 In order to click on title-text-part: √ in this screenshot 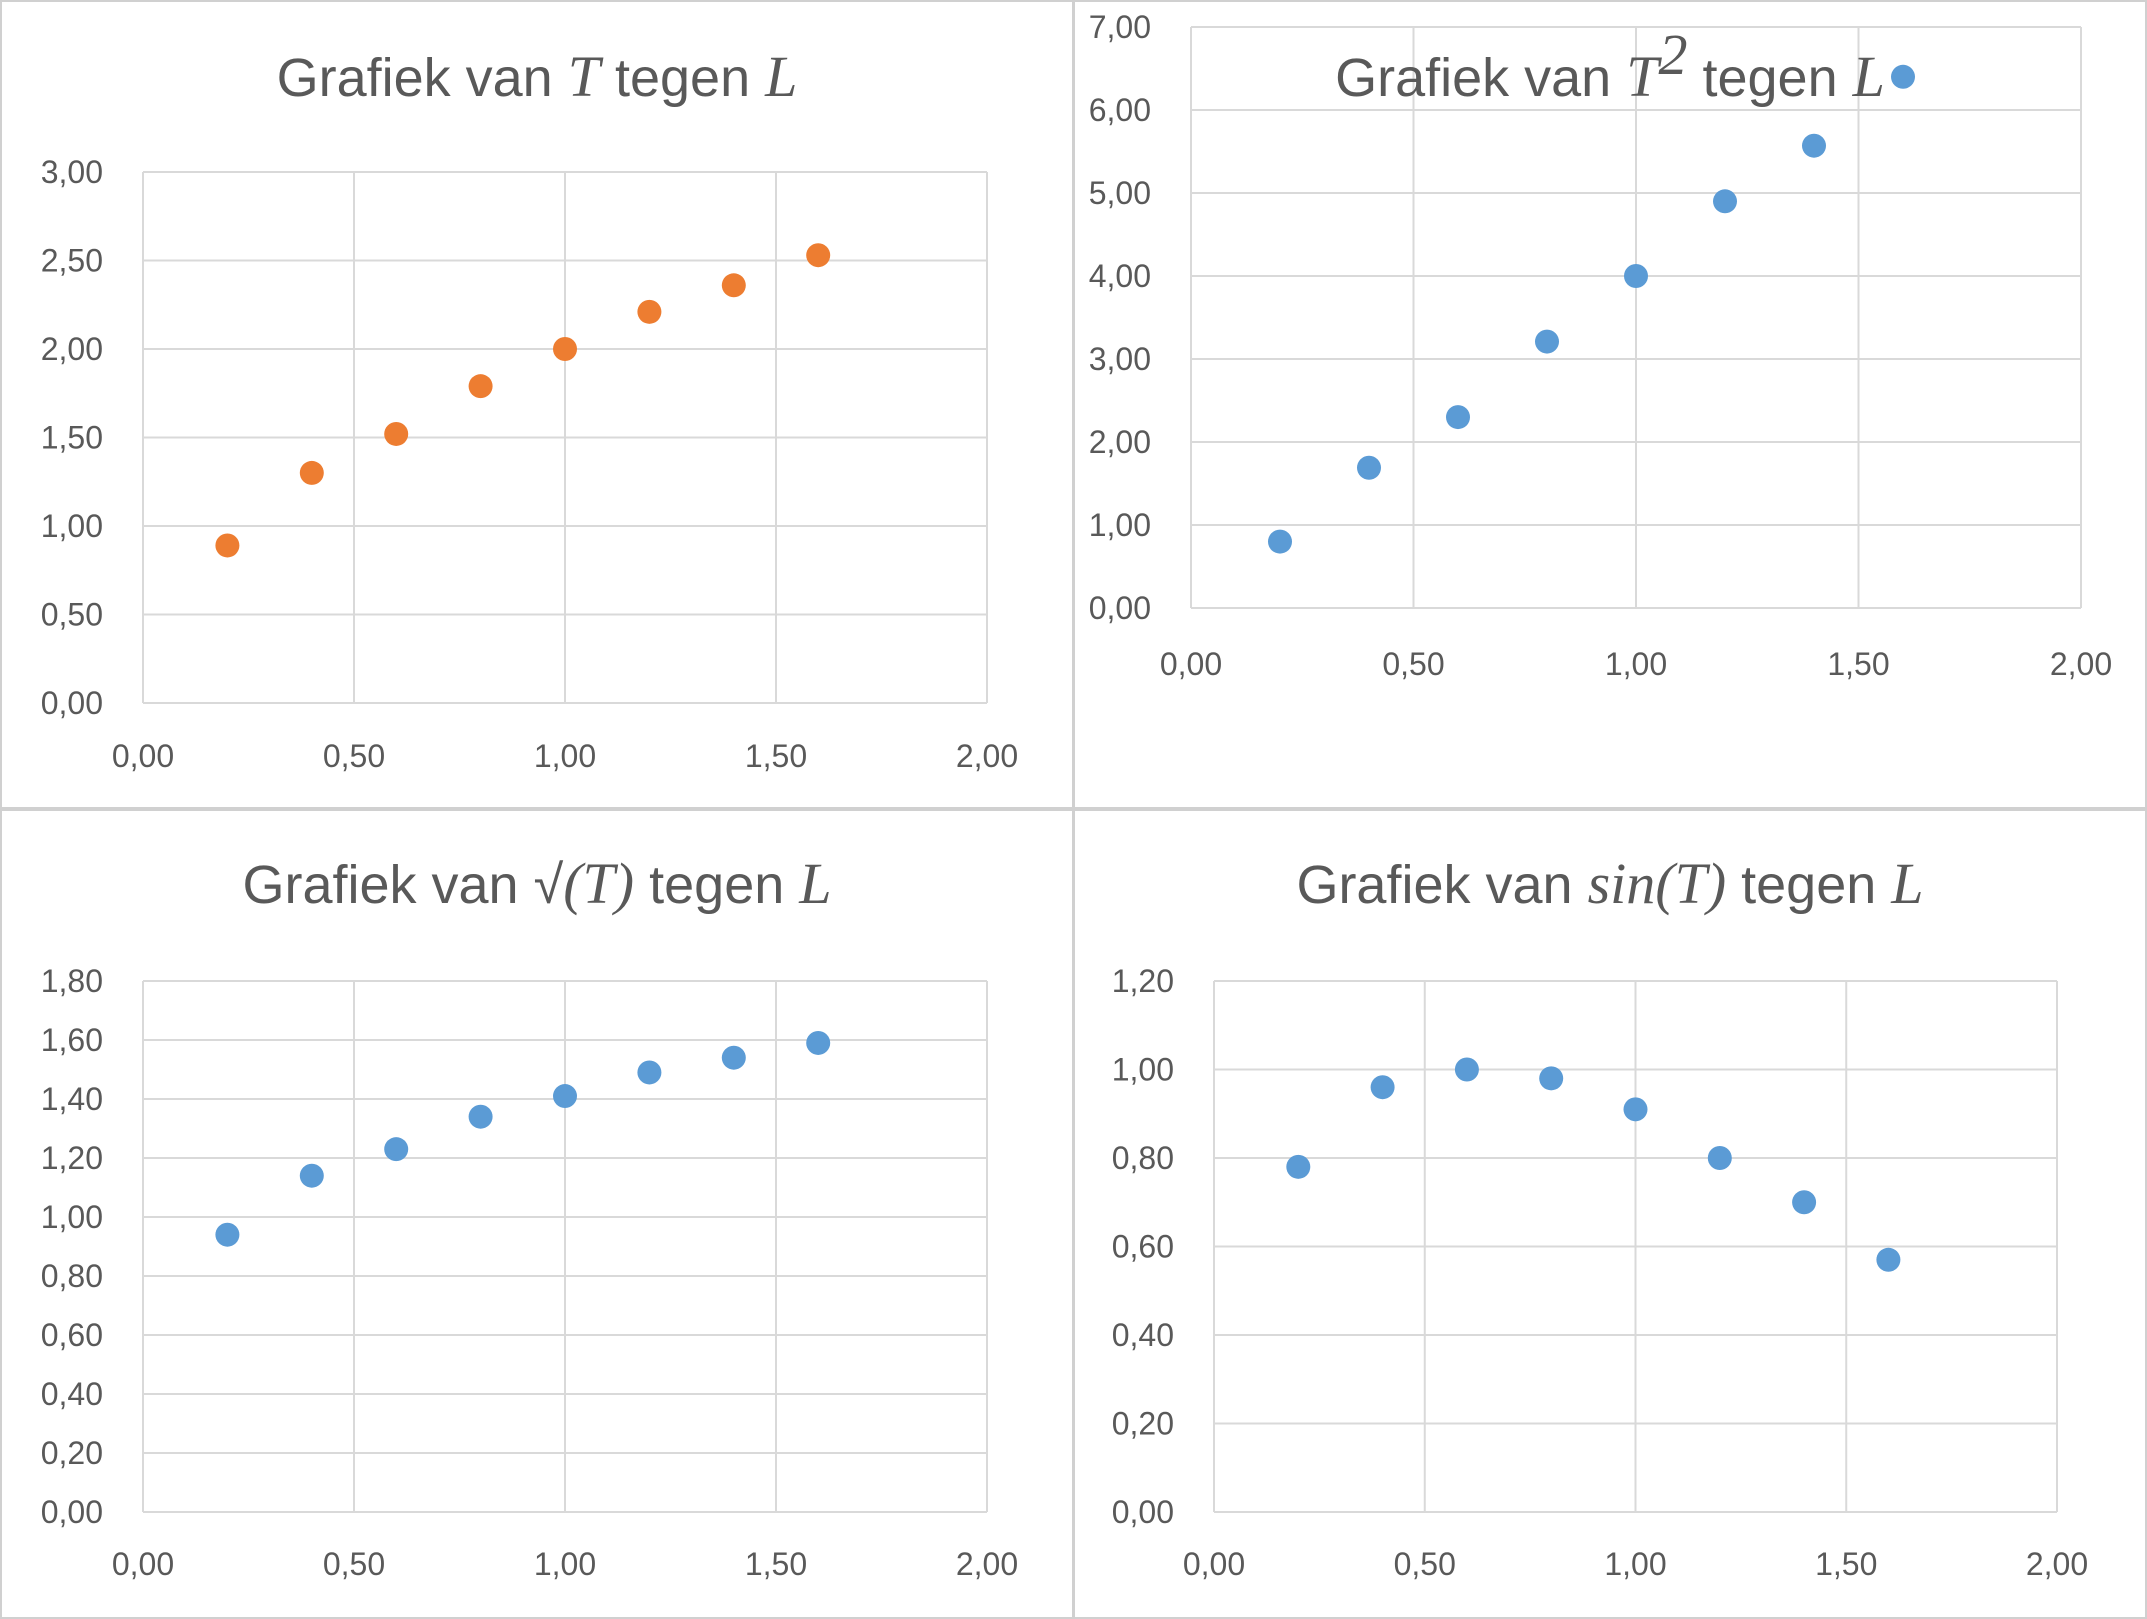, I will do `click(549, 885)`.